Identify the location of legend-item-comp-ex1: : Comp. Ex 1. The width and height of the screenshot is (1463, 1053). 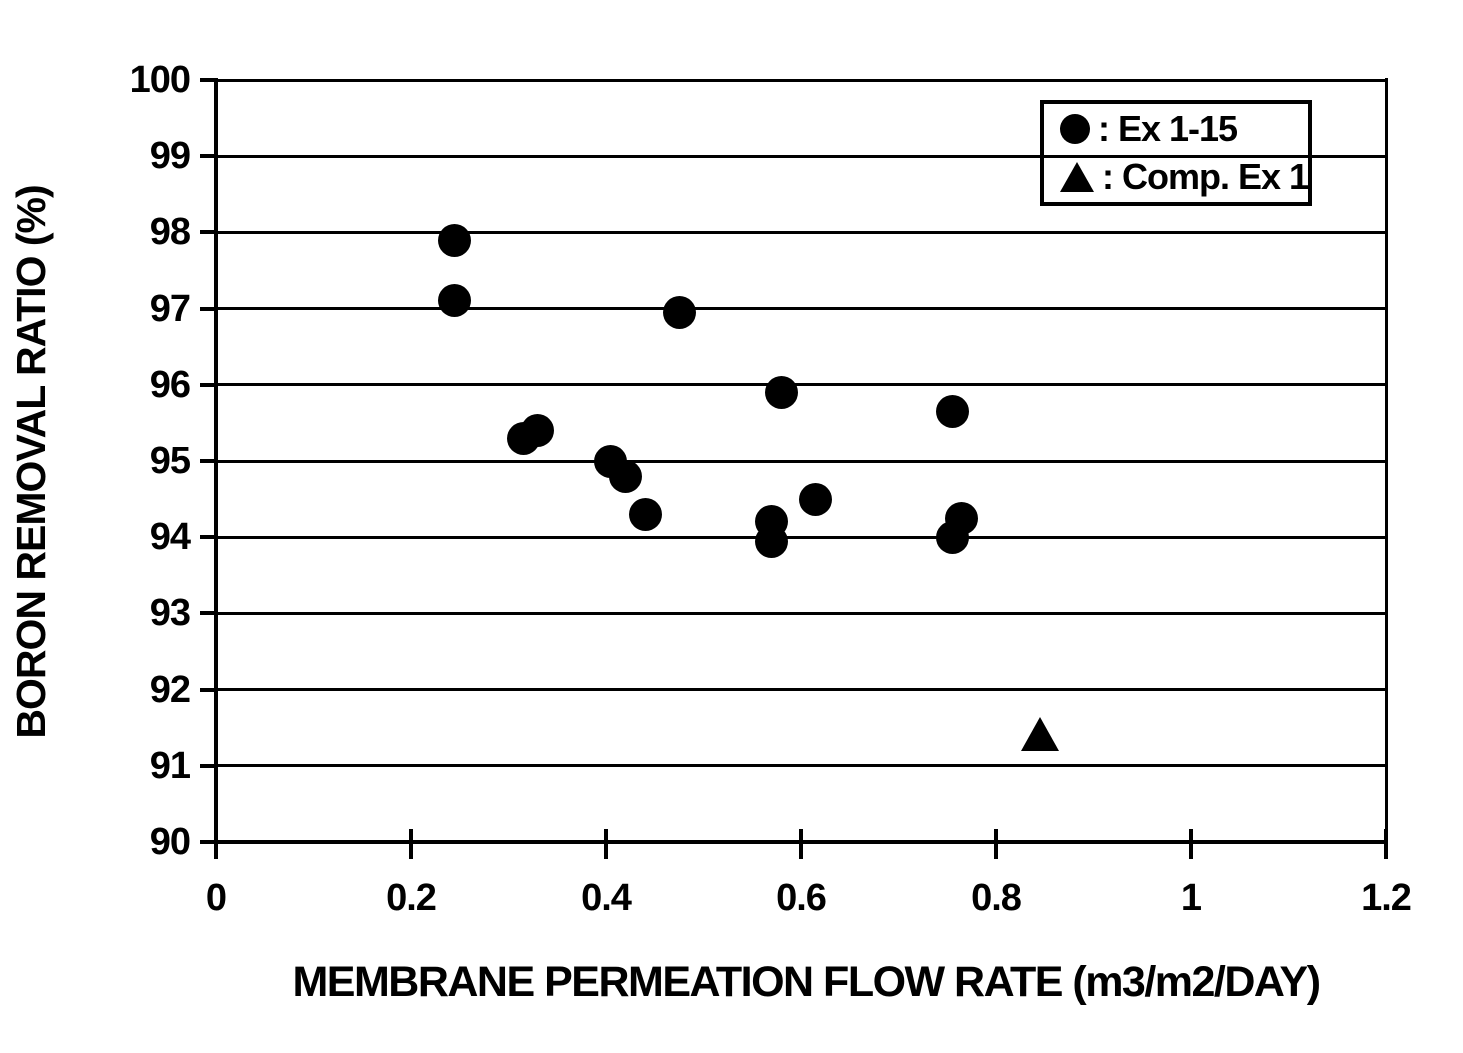
(1184, 177).